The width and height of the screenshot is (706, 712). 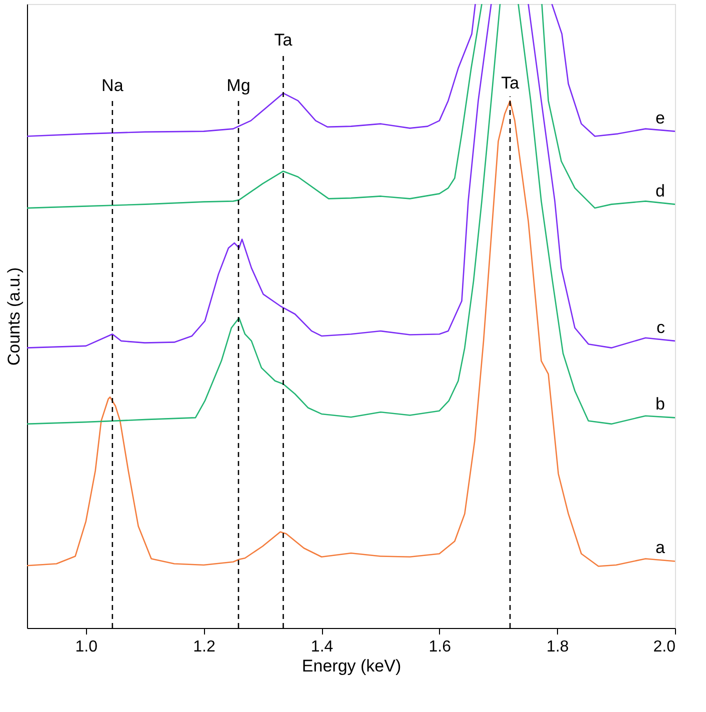 What do you see at coordinates (660, 404) in the screenshot?
I see `series-label: b` at bounding box center [660, 404].